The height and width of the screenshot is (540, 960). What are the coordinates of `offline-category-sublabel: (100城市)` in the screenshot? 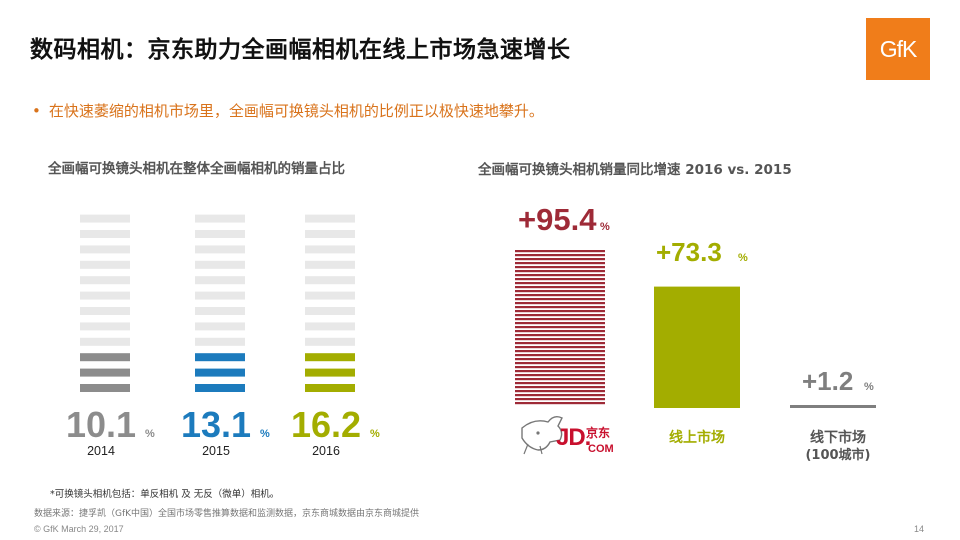 It's located at (837, 455).